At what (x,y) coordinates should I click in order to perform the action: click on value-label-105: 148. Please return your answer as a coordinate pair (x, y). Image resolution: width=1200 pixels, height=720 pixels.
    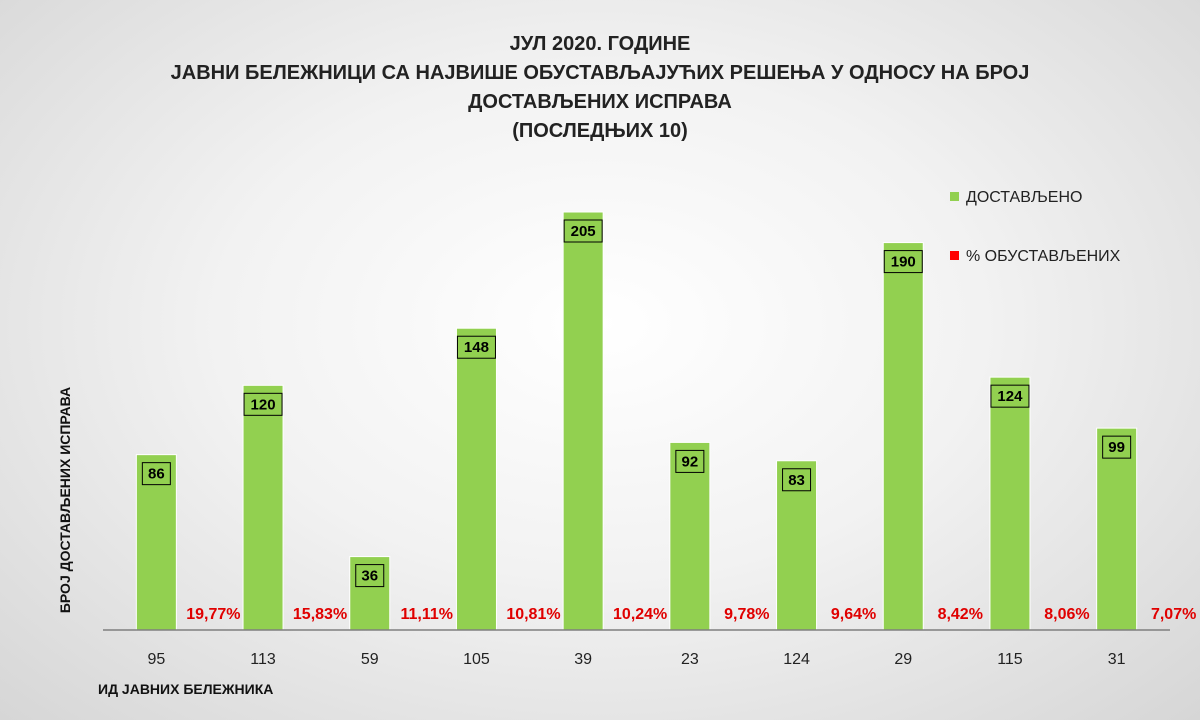
    Looking at the image, I should click on (476, 347).